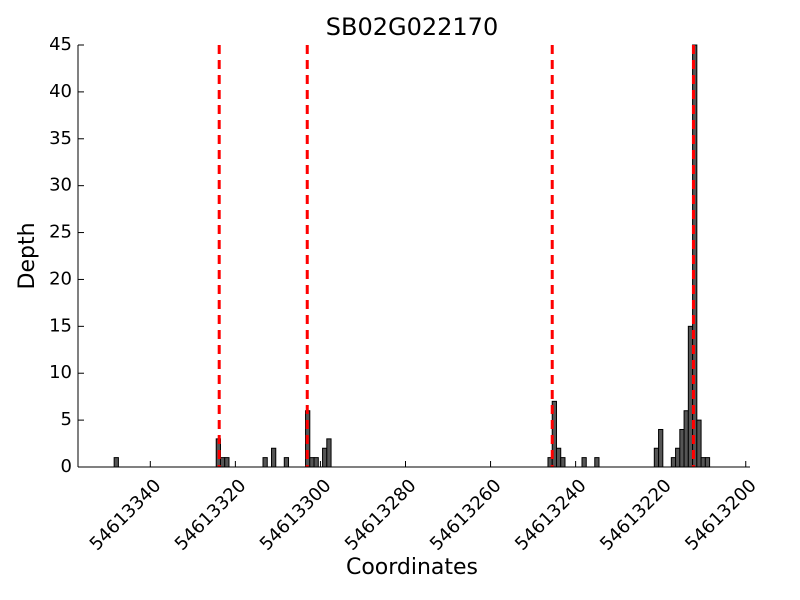 The image size is (800, 600). I want to click on x-tick-label: 54613320, so click(211, 515).